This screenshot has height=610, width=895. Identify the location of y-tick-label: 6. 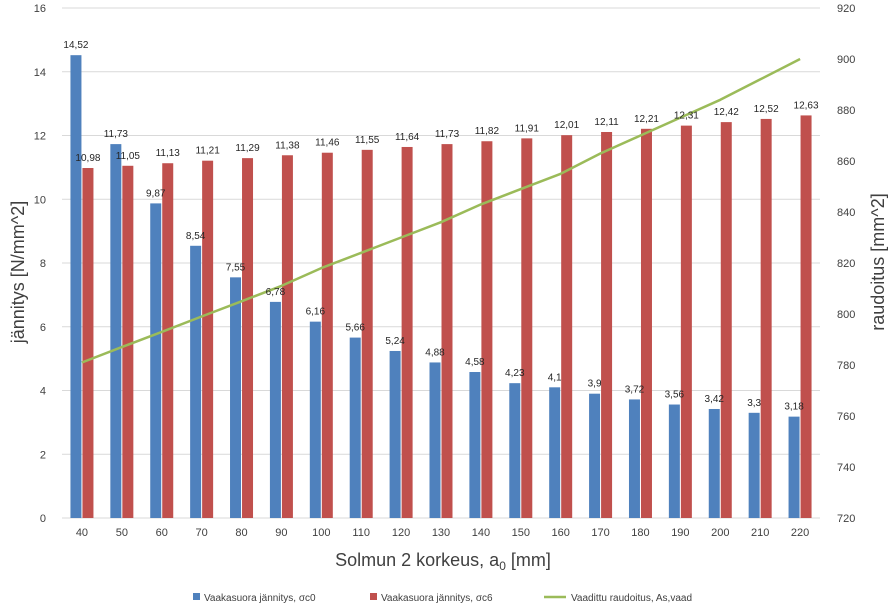
(43, 328).